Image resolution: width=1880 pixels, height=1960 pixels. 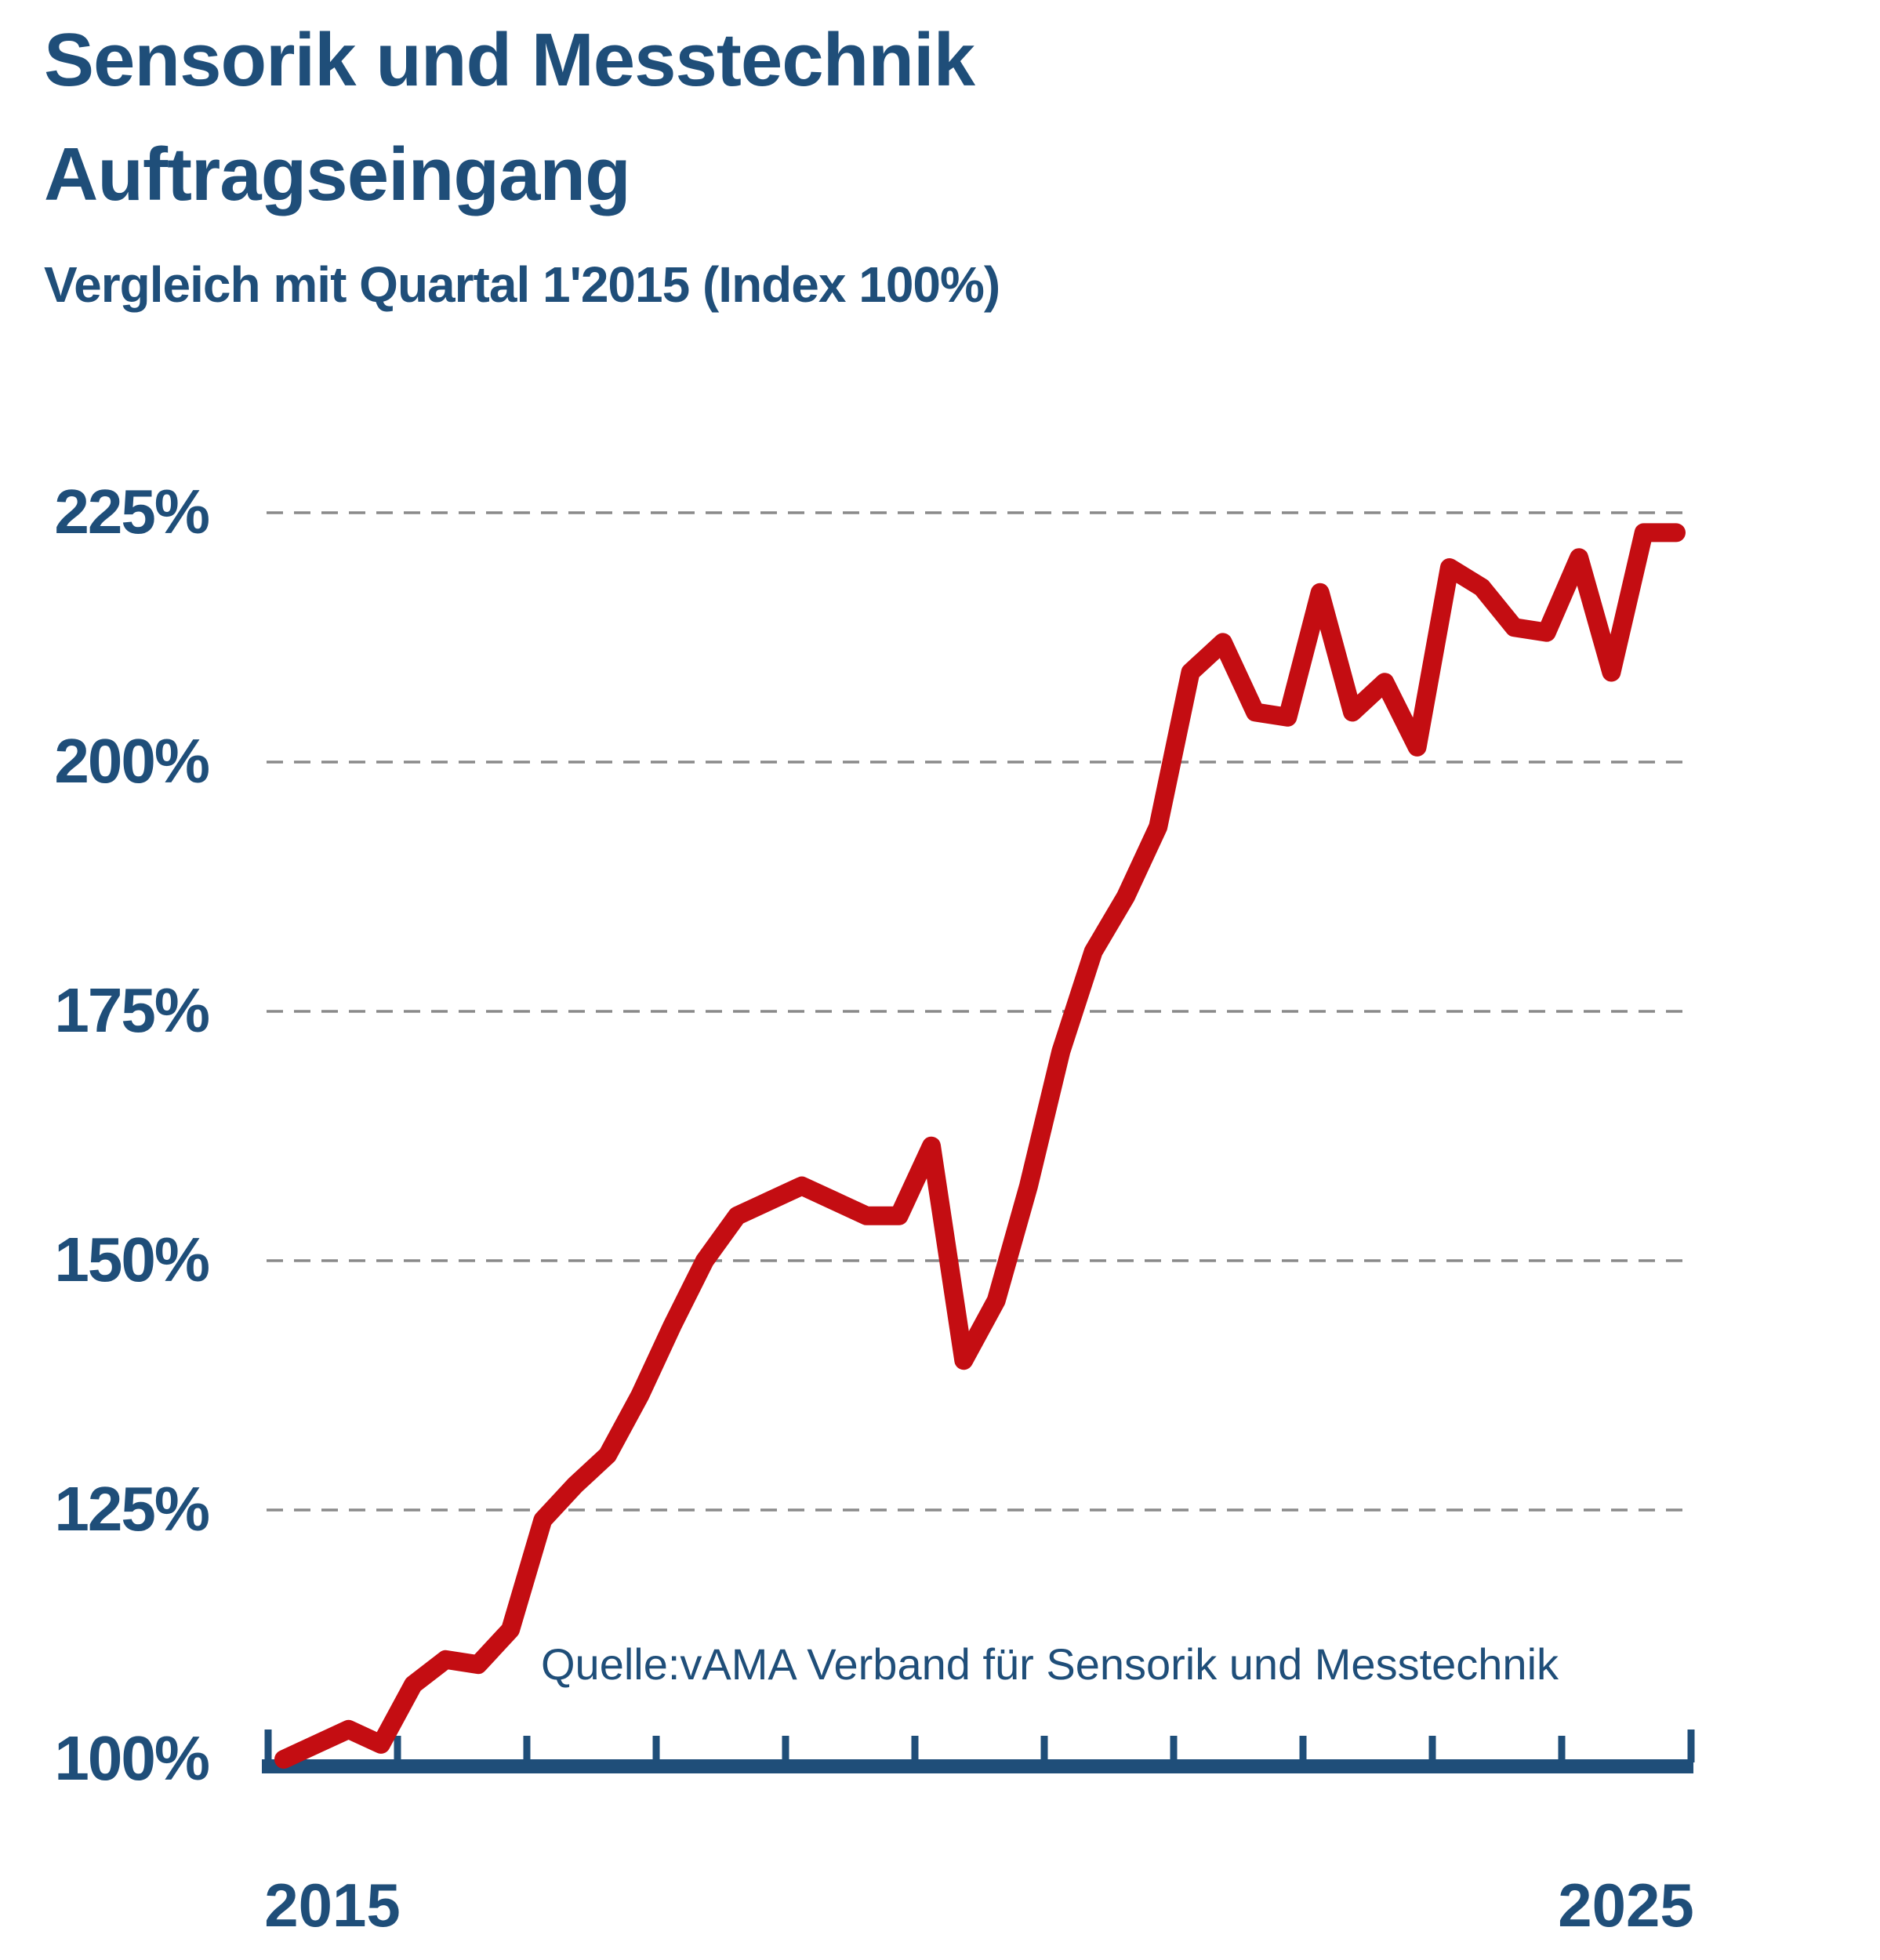 What do you see at coordinates (978, 1752) in the screenshot?
I see `x-axis` at bounding box center [978, 1752].